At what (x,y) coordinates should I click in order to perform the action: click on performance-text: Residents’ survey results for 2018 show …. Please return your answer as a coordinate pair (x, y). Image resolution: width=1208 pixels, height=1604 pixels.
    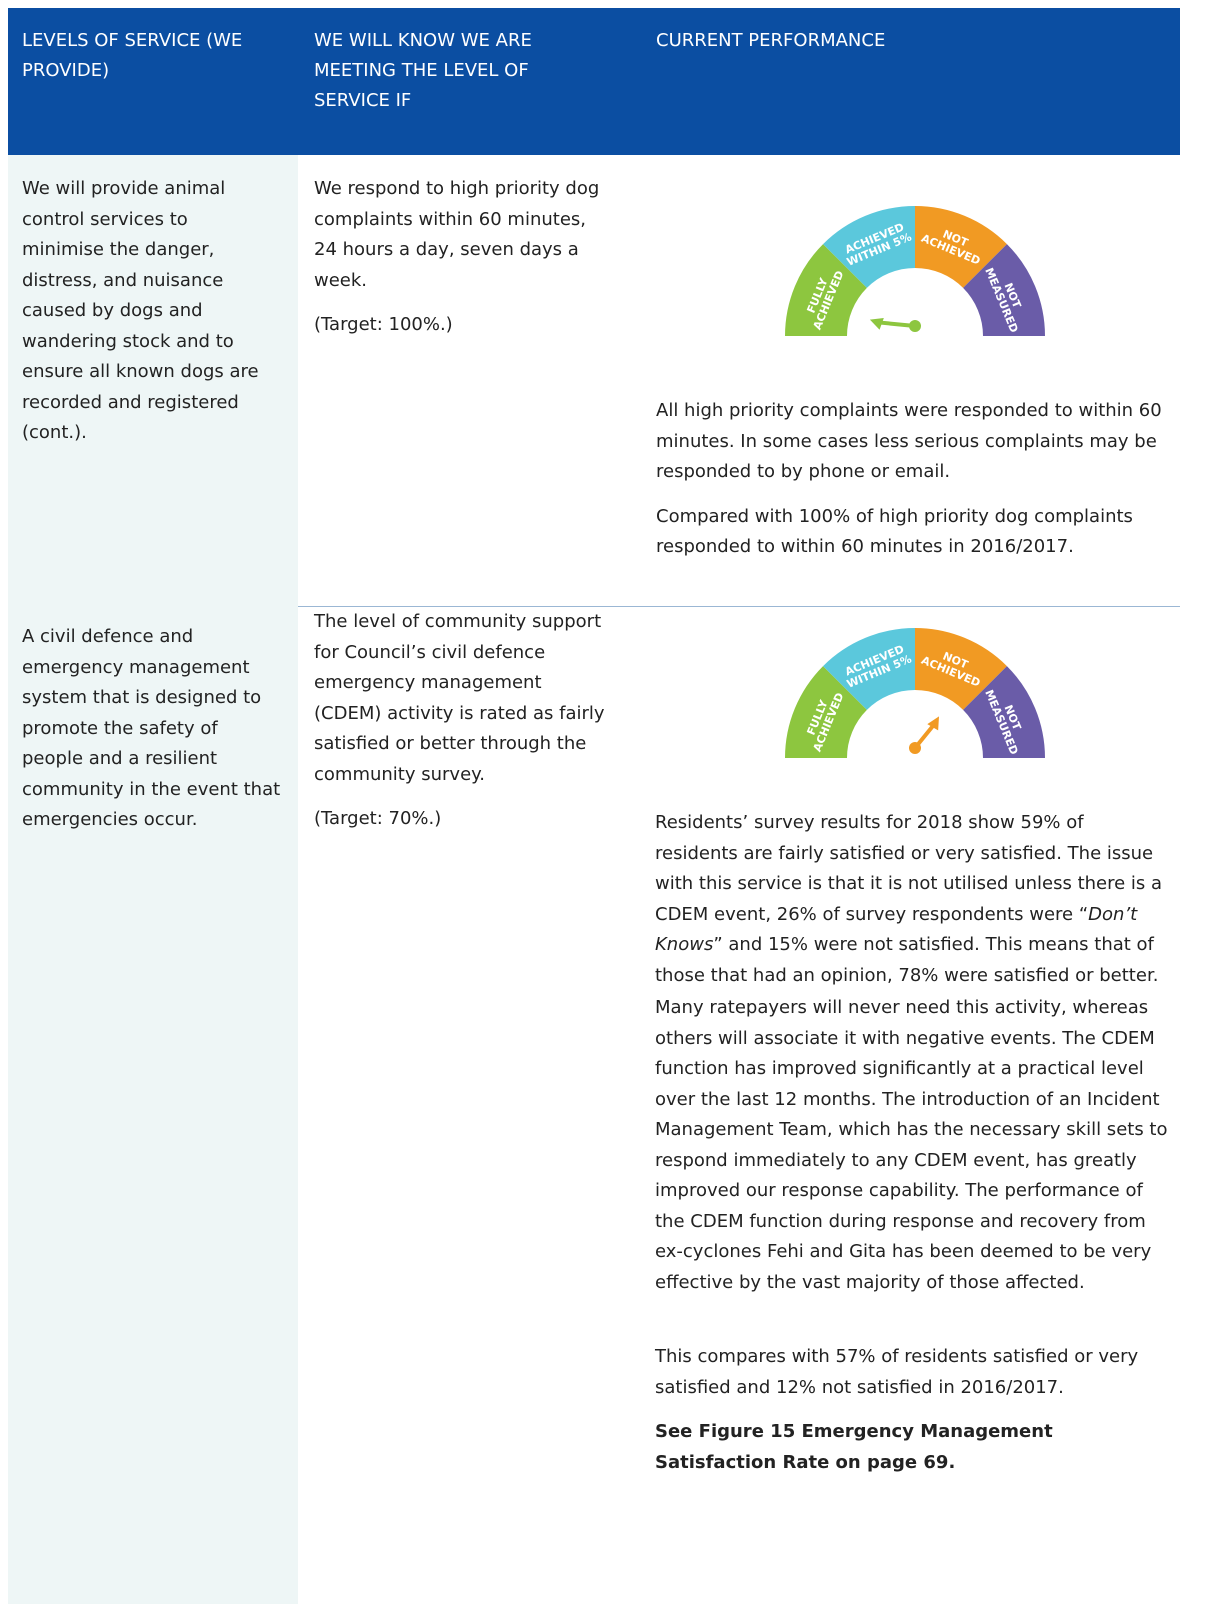
    Looking at the image, I should click on (912, 899).